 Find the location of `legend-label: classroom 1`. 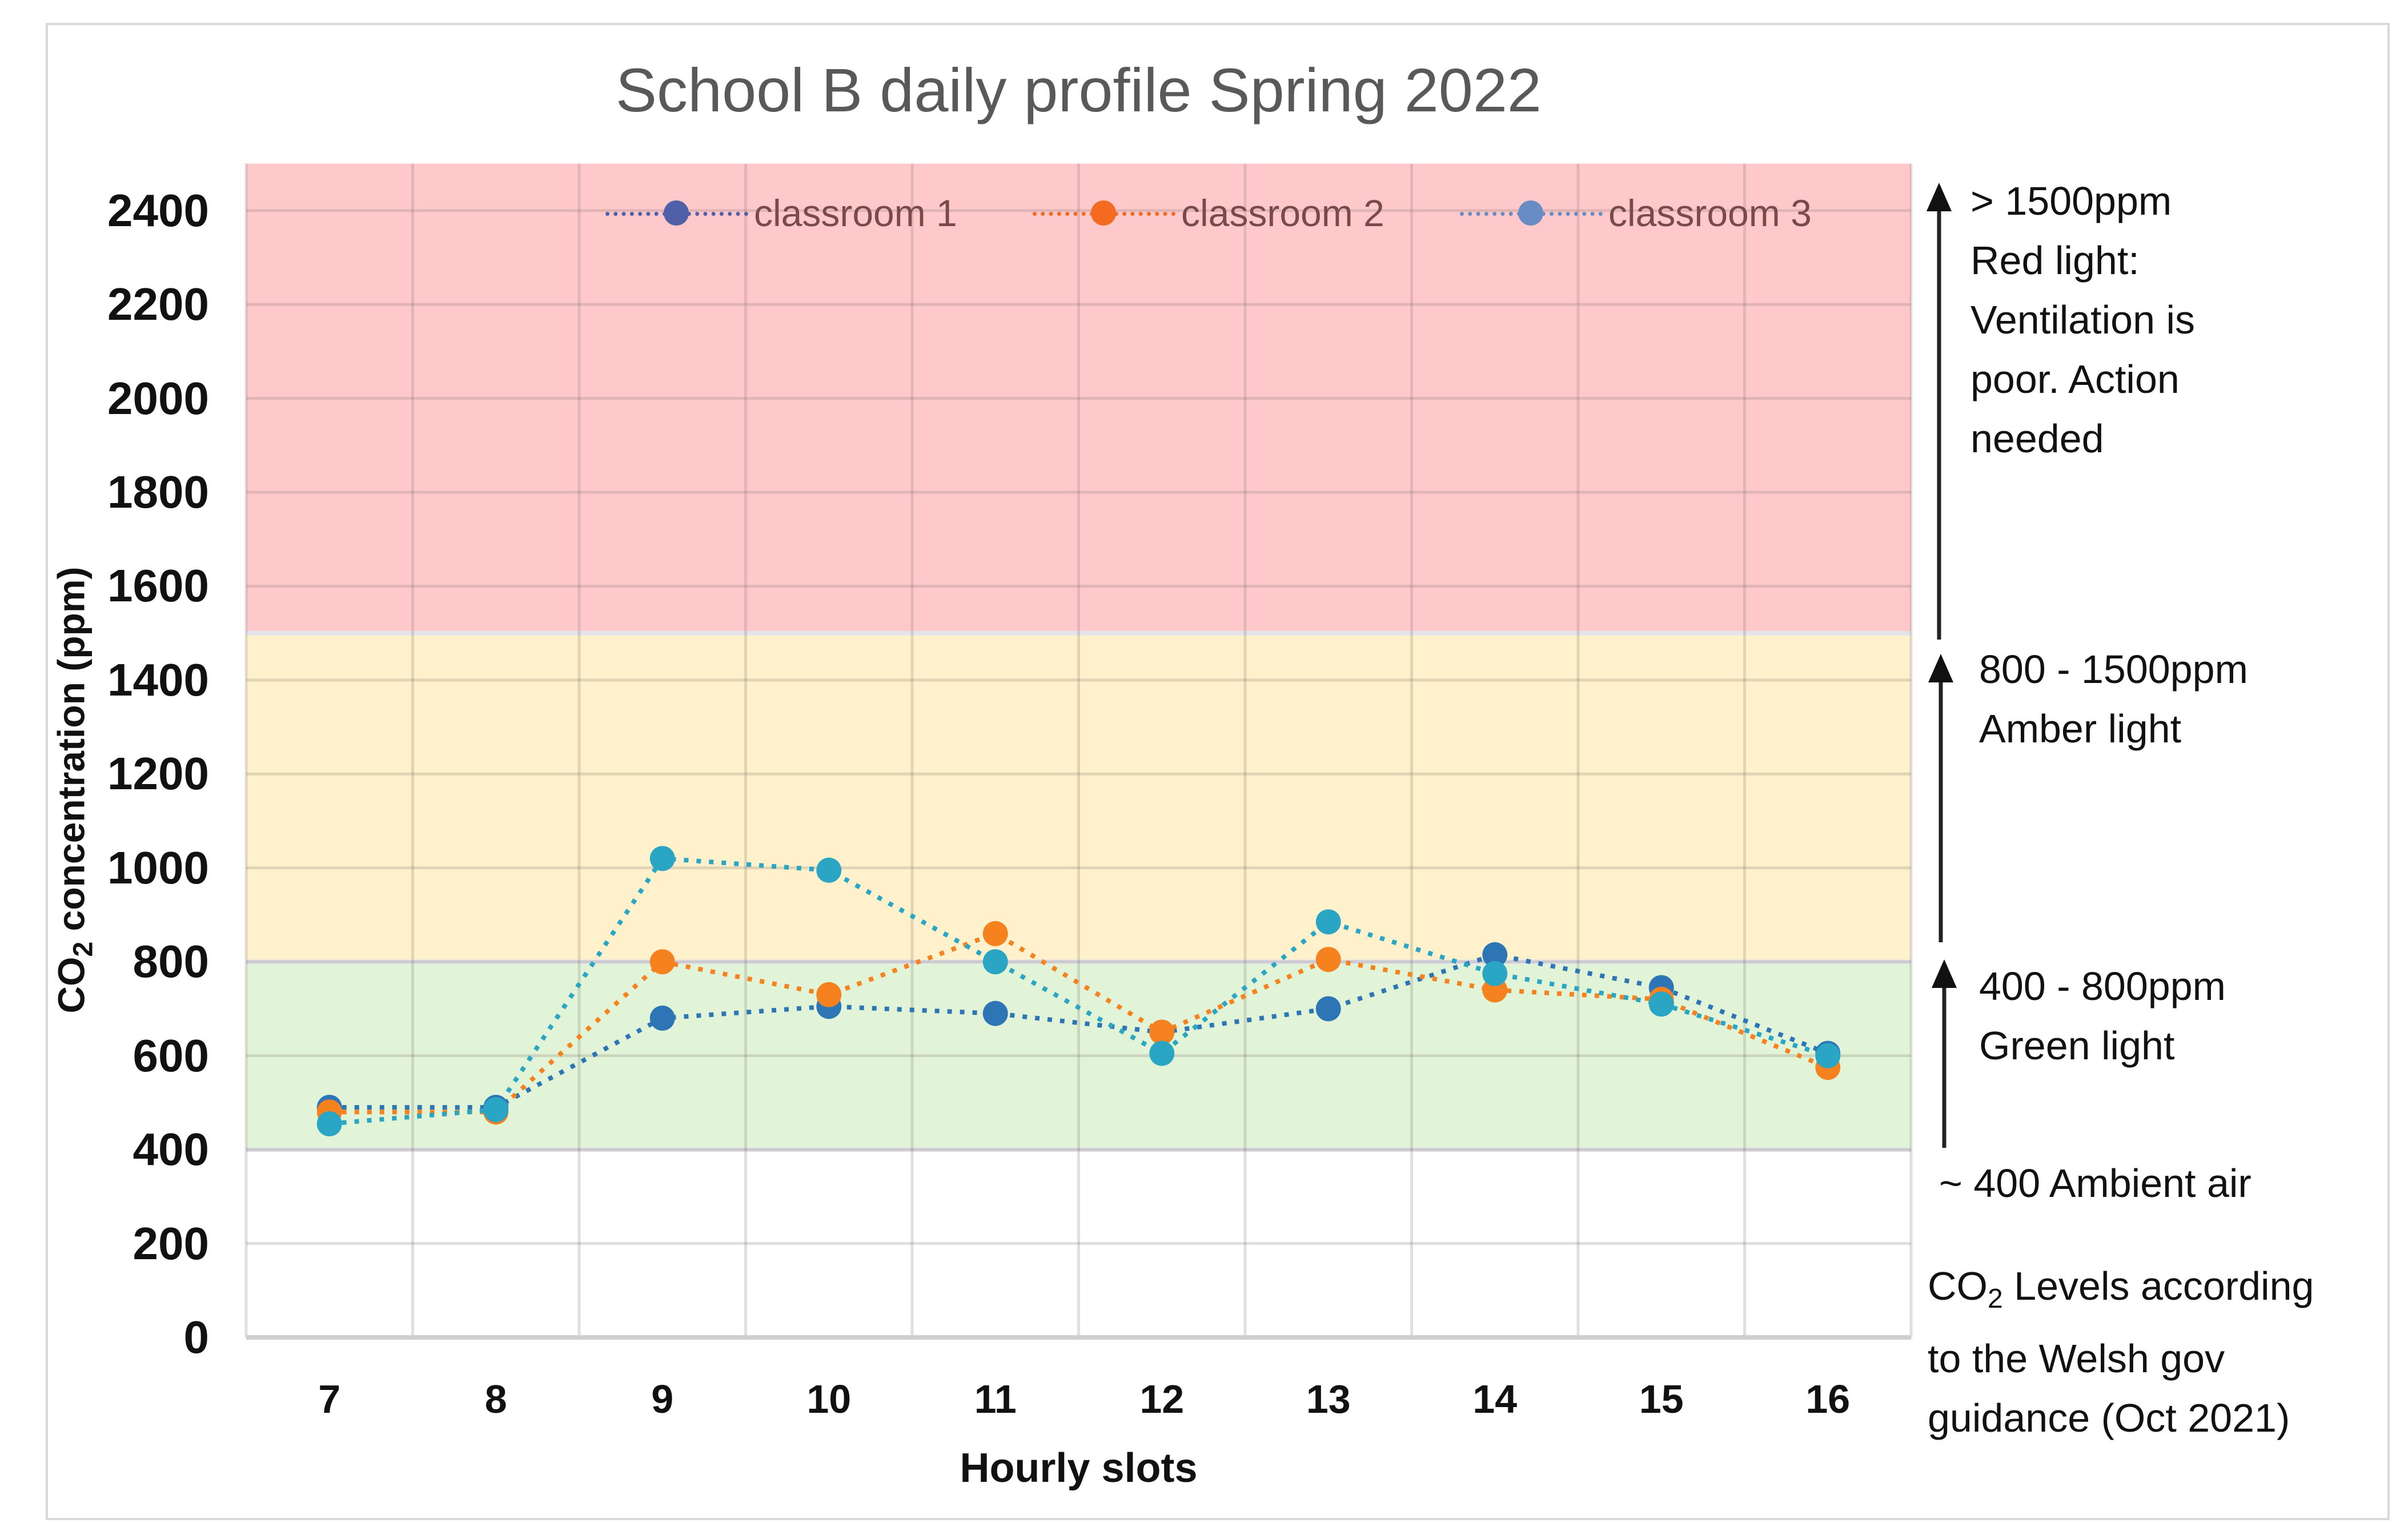

legend-label: classroom 1 is located at coordinates (855, 213).